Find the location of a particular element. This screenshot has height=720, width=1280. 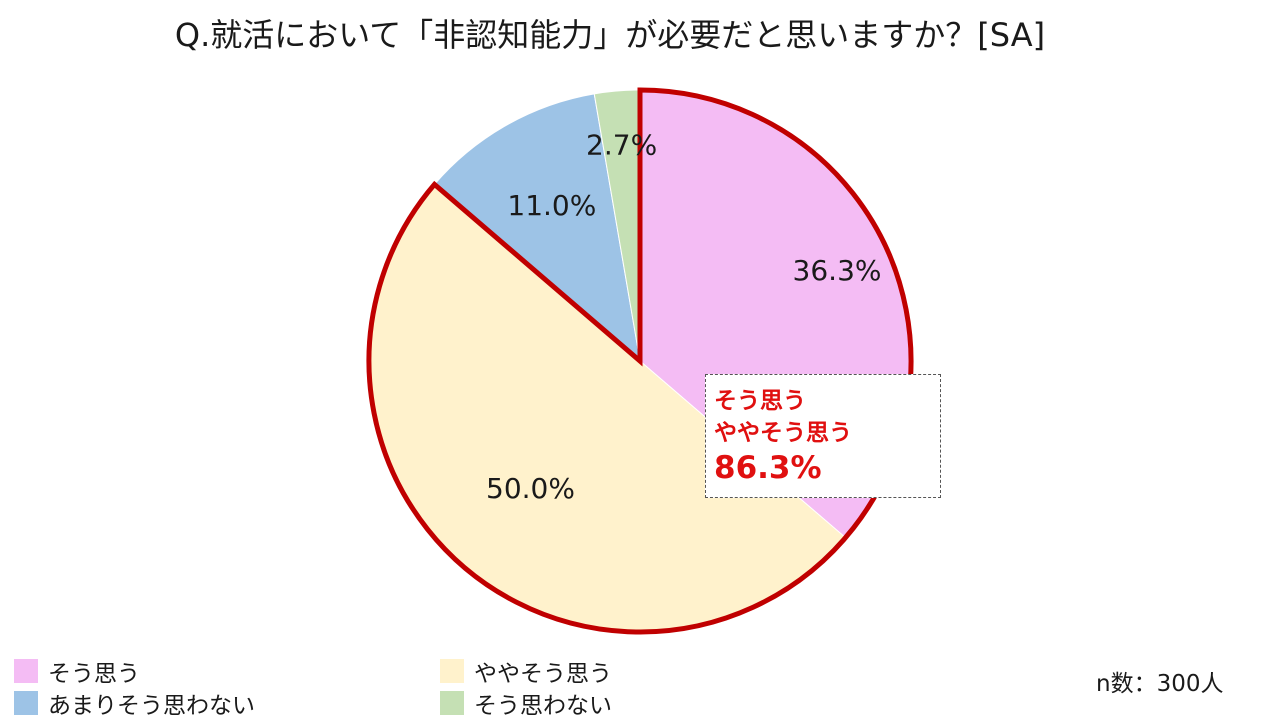

legend-label: そう思わない is located at coordinates (543, 706).